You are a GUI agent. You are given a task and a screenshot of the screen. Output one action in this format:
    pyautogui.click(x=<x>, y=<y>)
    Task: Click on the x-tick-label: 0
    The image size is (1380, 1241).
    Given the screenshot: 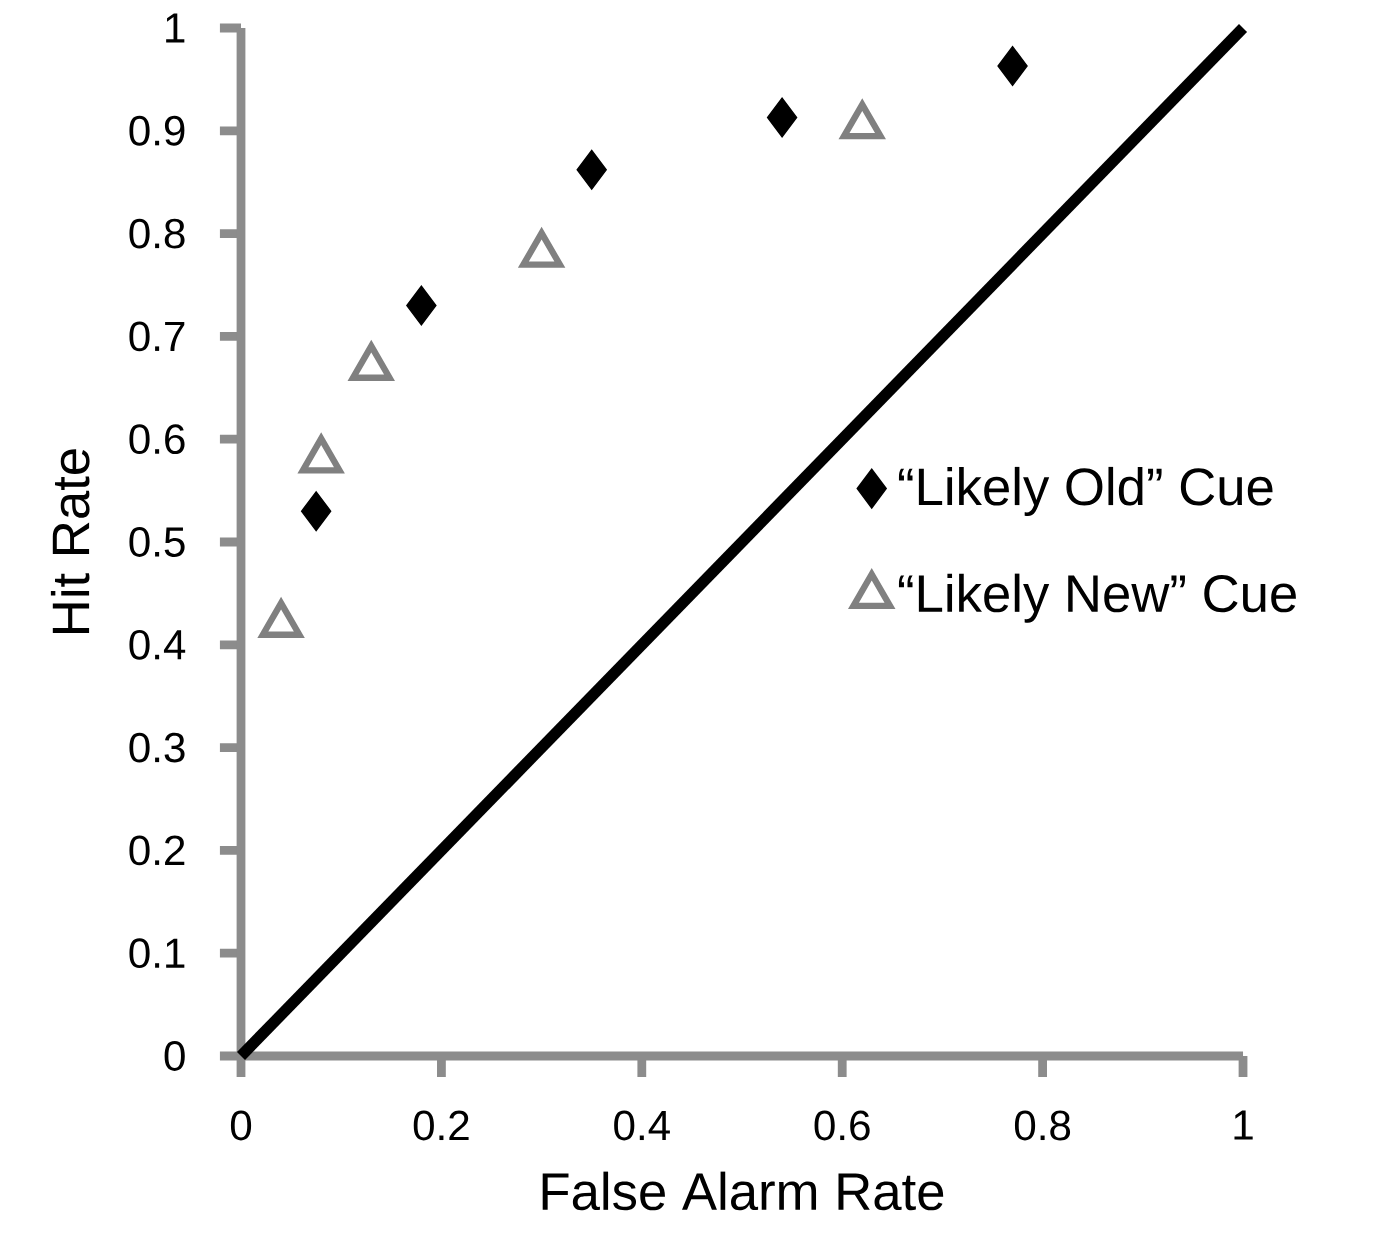 What is the action you would take?
    pyautogui.click(x=241, y=1125)
    